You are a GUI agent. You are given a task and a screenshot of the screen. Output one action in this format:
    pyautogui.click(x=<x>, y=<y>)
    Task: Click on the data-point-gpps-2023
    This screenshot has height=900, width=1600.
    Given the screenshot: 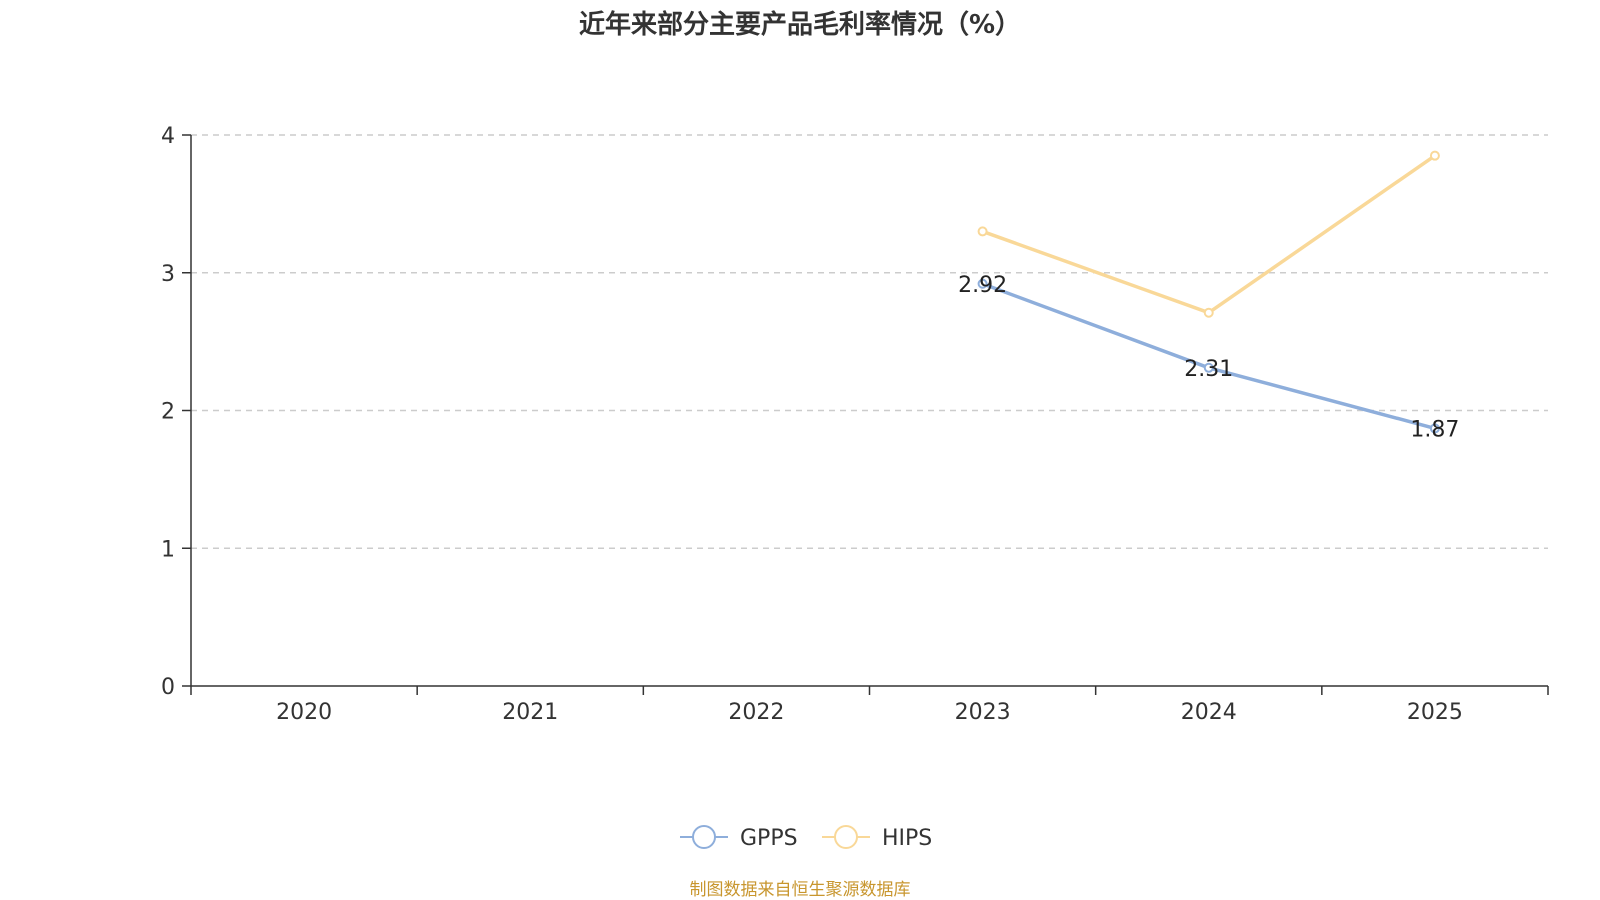 What is the action you would take?
    pyautogui.click(x=982, y=283)
    